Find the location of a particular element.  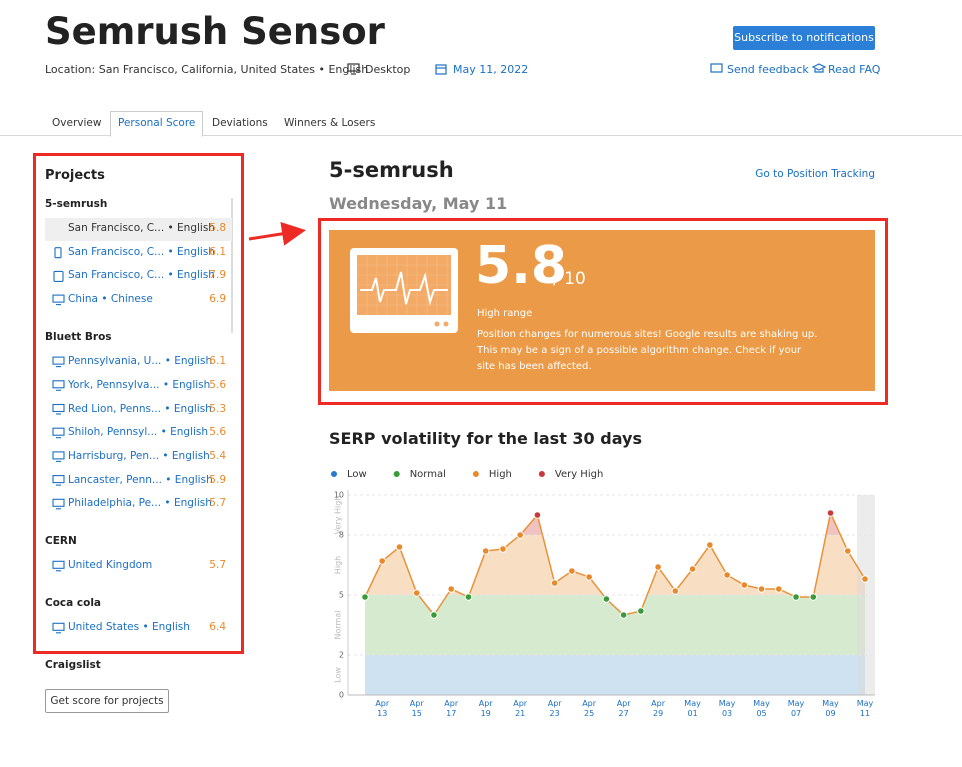

score-button: Get score for projects is located at coordinates (107, 701).